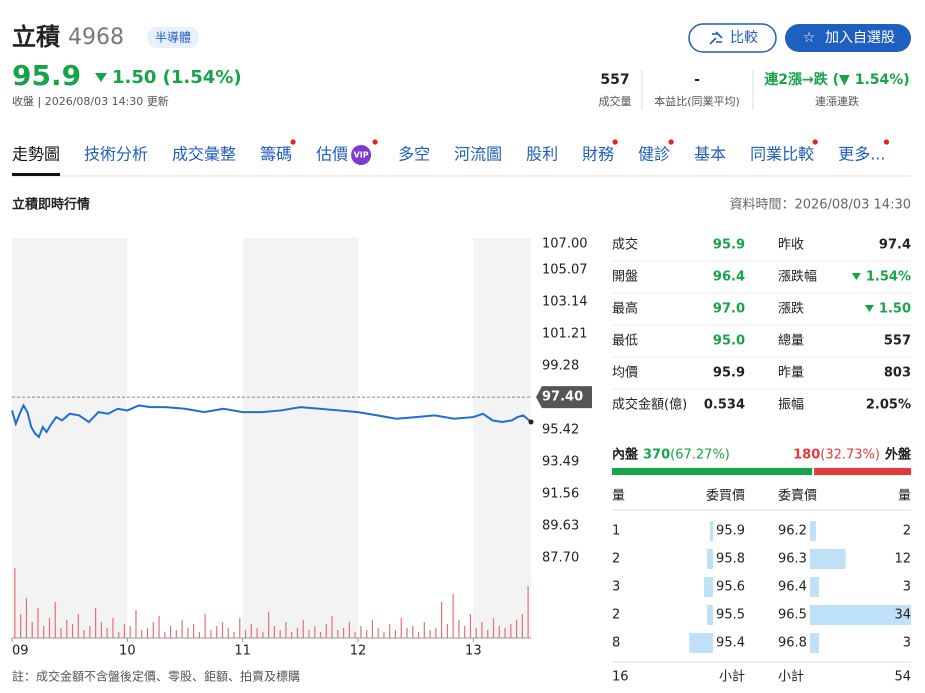  I want to click on tab: 走勢圖, so click(36, 154).